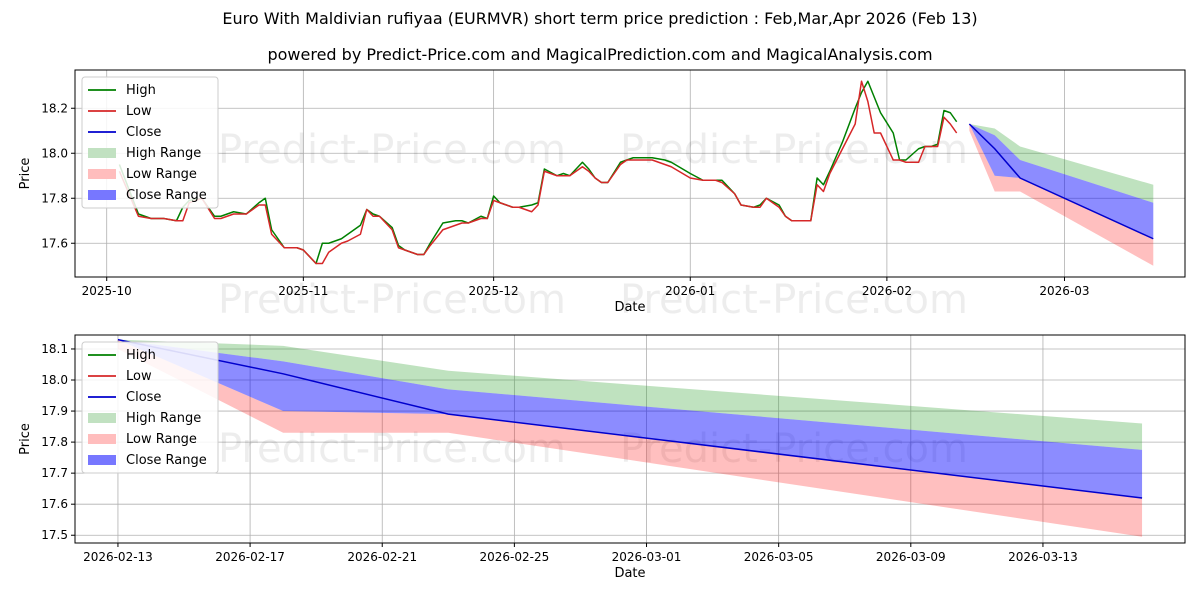 The width and height of the screenshot is (1200, 600). What do you see at coordinates (647, 557) in the screenshot?
I see `x-tick-label: 2026-03-01` at bounding box center [647, 557].